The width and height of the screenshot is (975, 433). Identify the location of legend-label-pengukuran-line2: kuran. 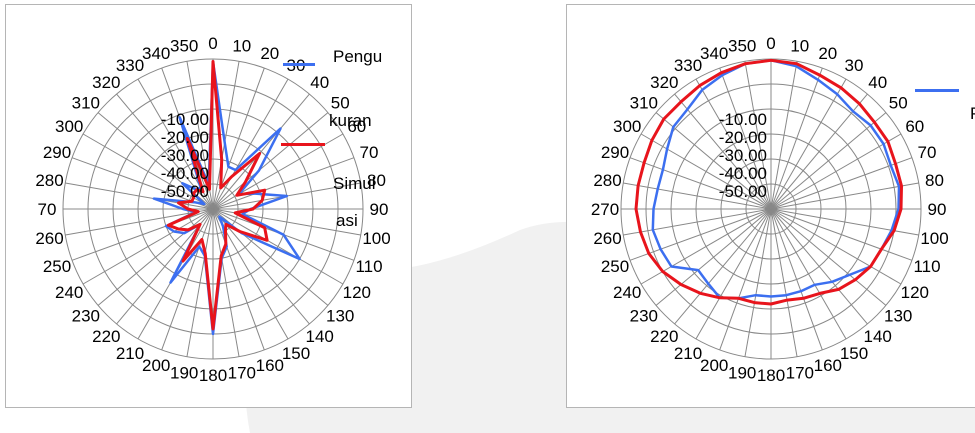
(350, 120).